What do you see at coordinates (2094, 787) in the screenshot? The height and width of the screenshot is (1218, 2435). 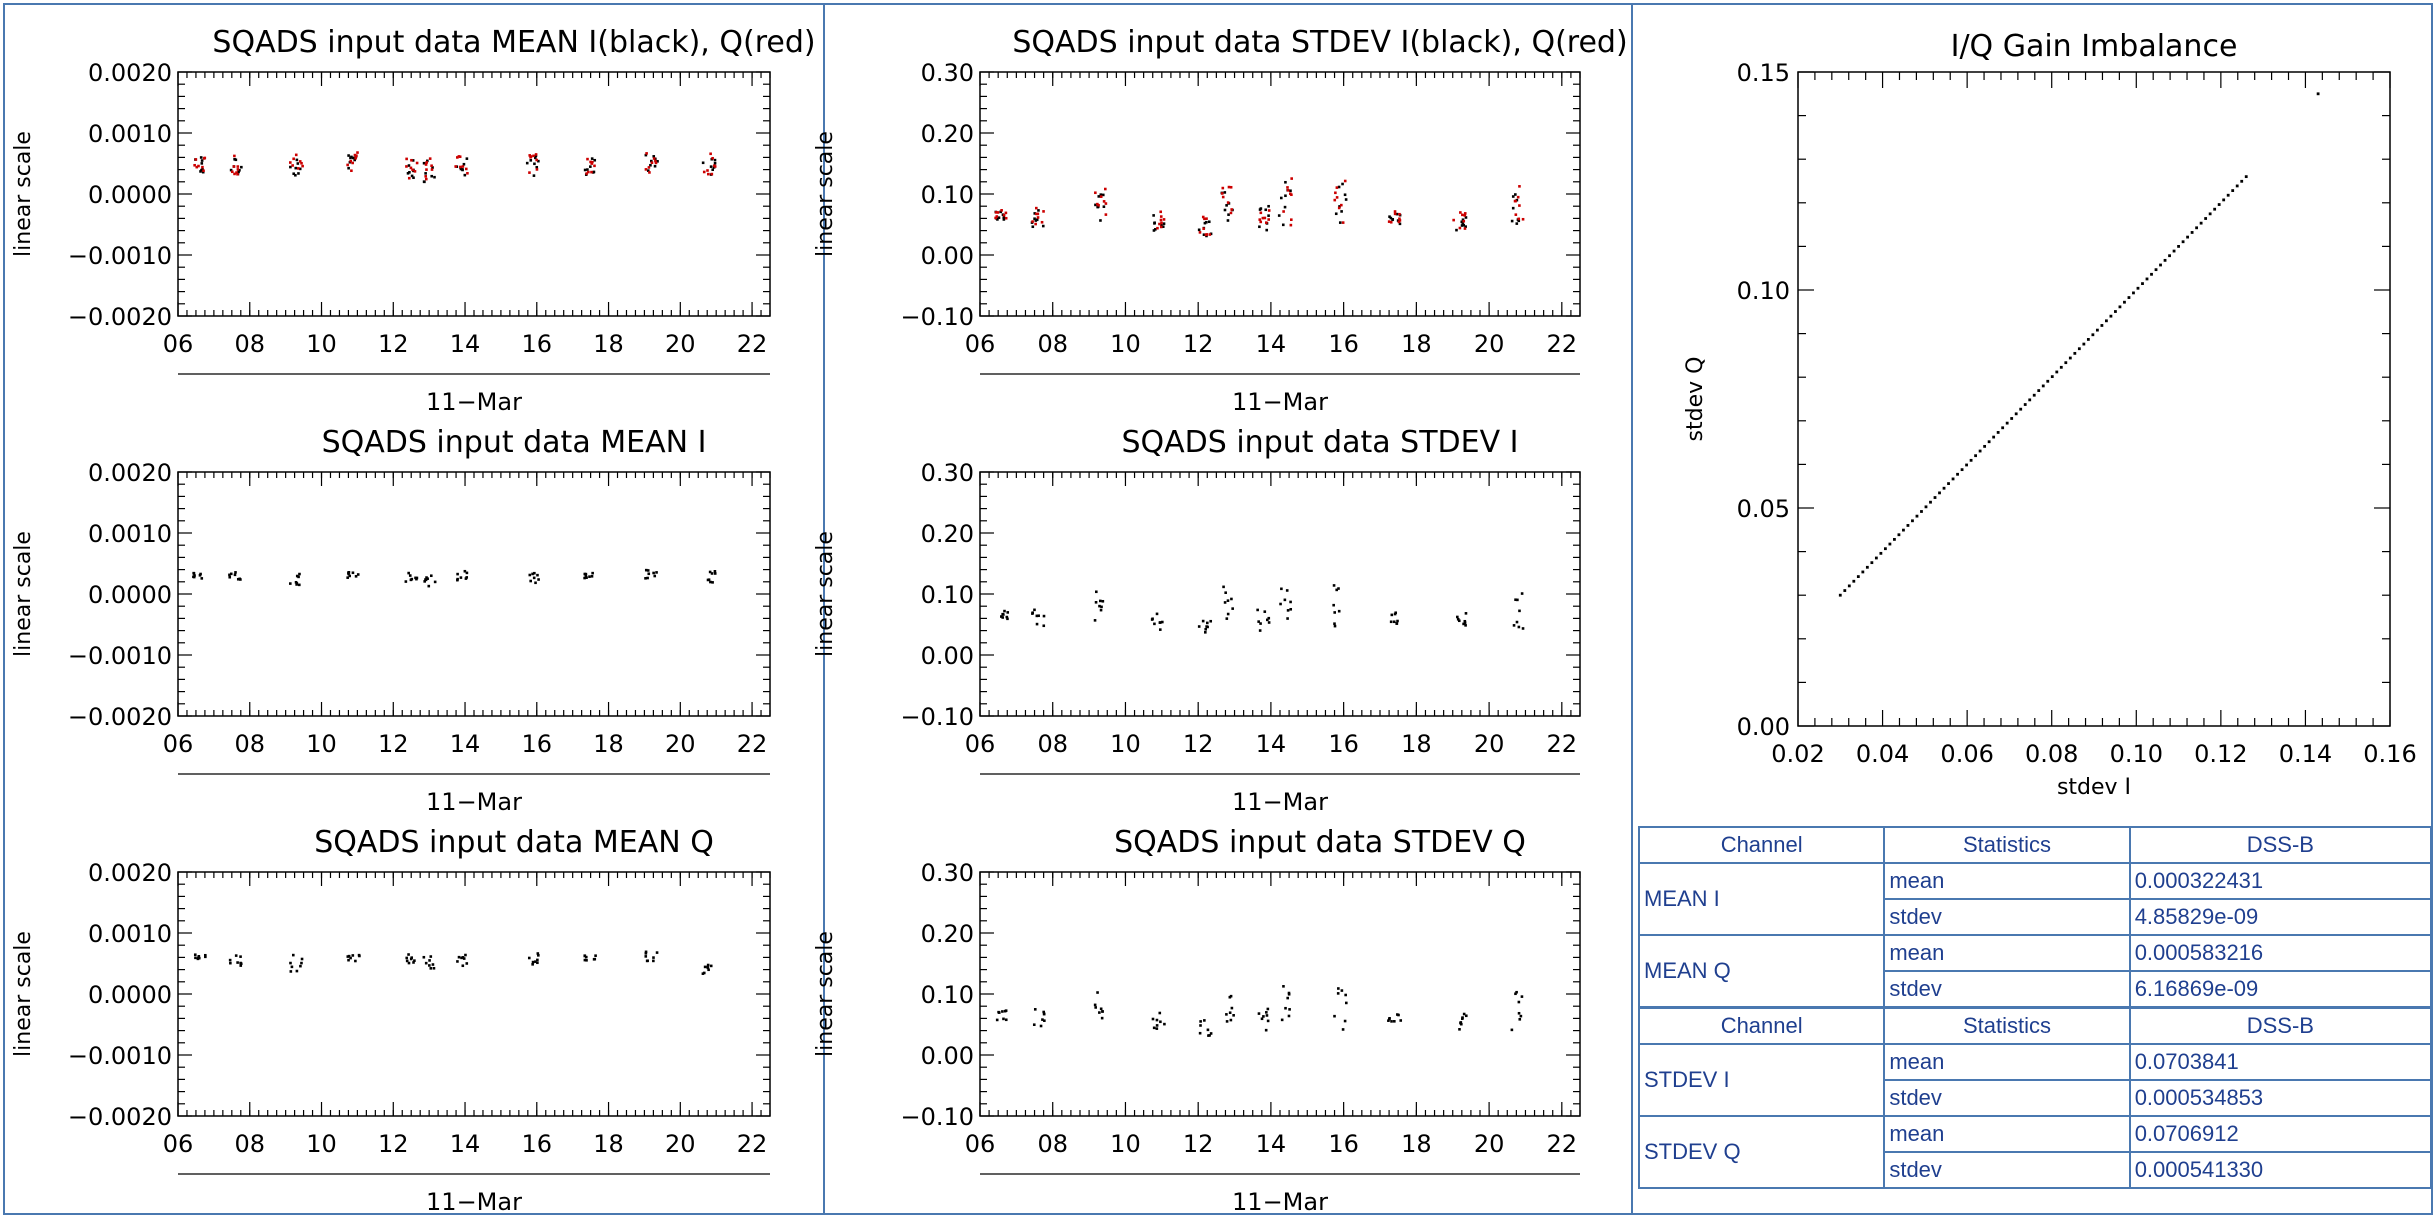 I see `x-axis-label: stdev I` at bounding box center [2094, 787].